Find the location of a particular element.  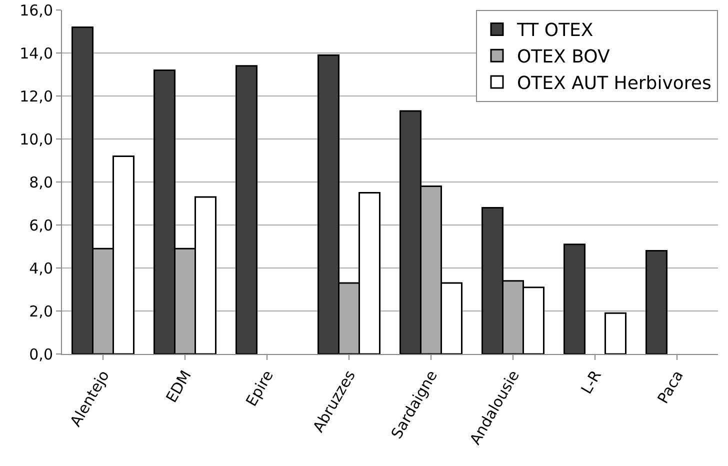

y-tick-label: 8,0 is located at coordinates (41, 182).